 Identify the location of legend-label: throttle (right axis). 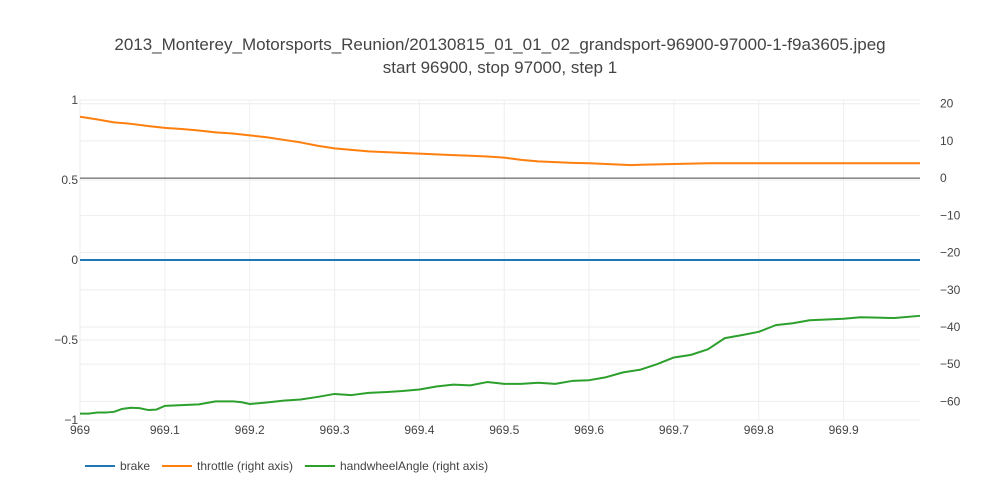
(245, 466).